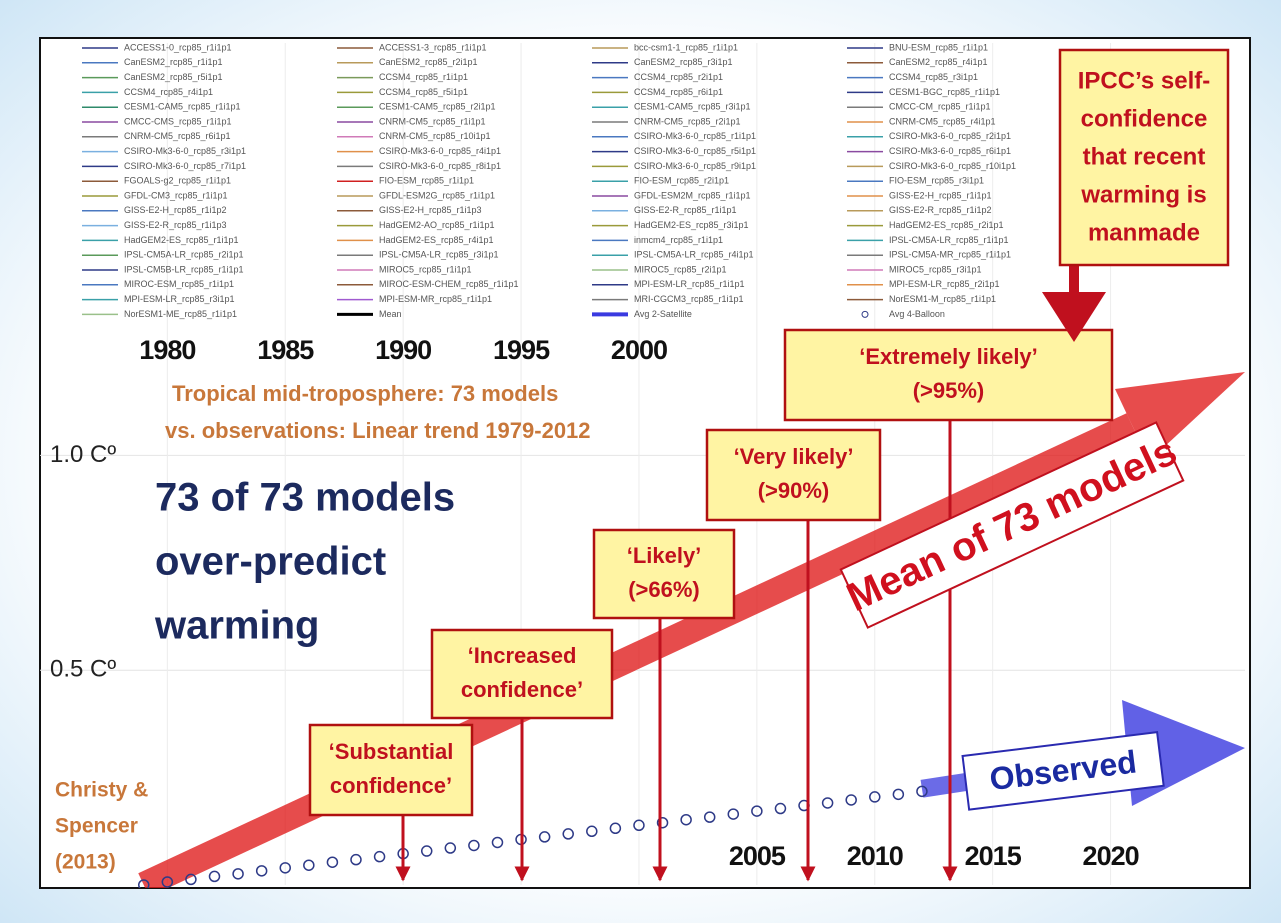  Describe the element at coordinates (692, 107) in the screenshot. I see `legend-label: CESM1-CAM5_rcp85_r3i1p1` at that location.